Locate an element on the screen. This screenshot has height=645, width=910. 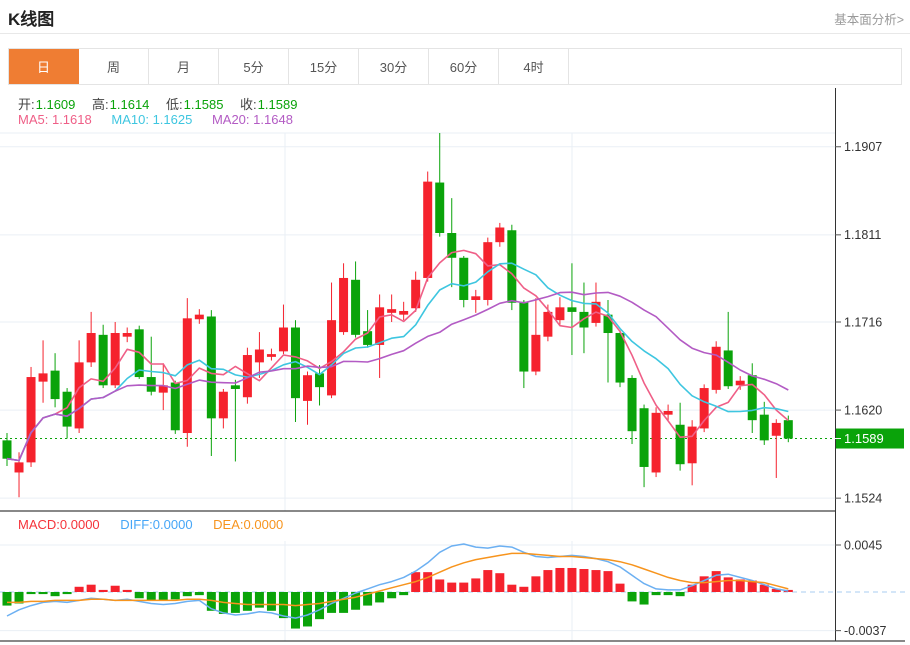
macd-header-row: MACD:0.0000 DIFF:0.0000 DEA:0.0000 is located at coordinates (159, 524).